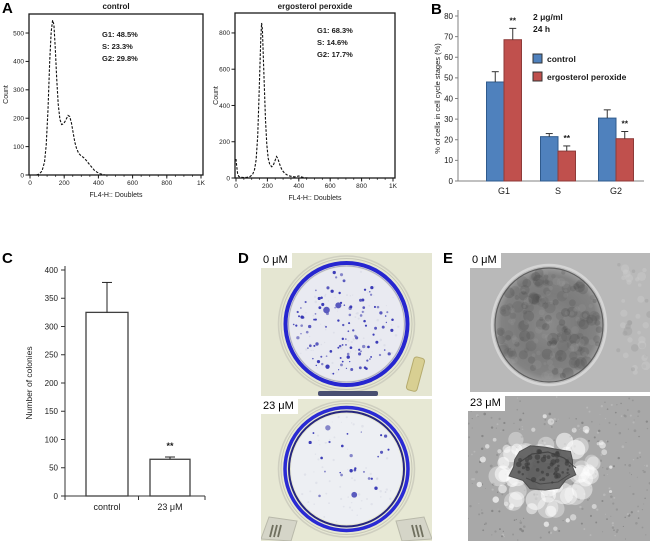  What do you see at coordinates (448, 36) in the screenshot?
I see `y-tick-label: 70` at bounding box center [448, 36].